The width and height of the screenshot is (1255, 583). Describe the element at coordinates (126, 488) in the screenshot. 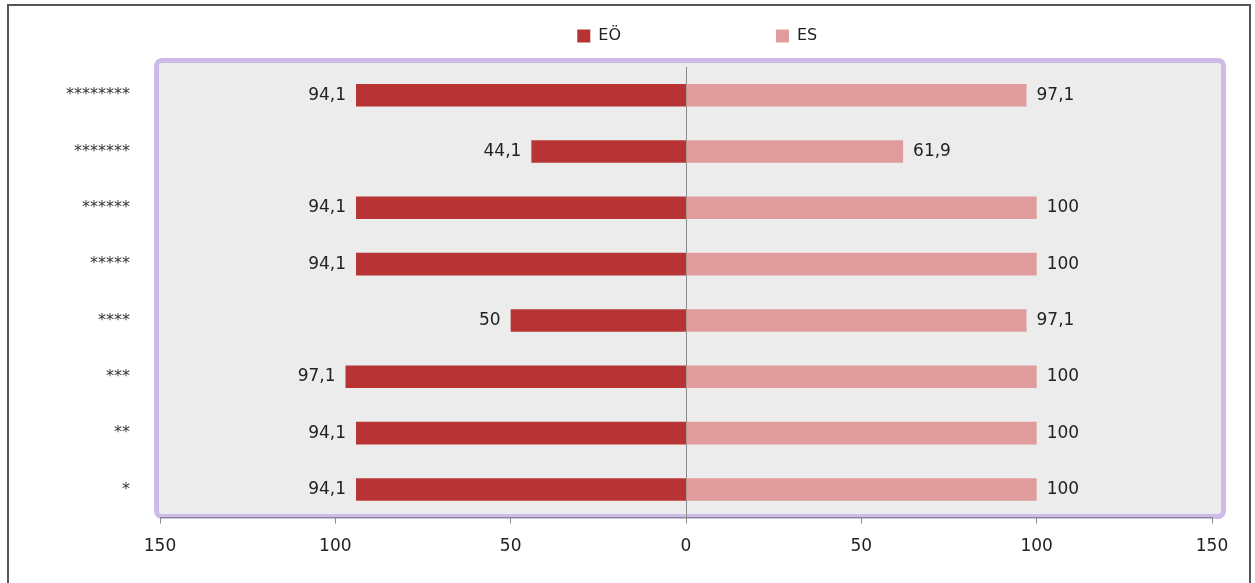

I see `y-tick-label: *` at that location.